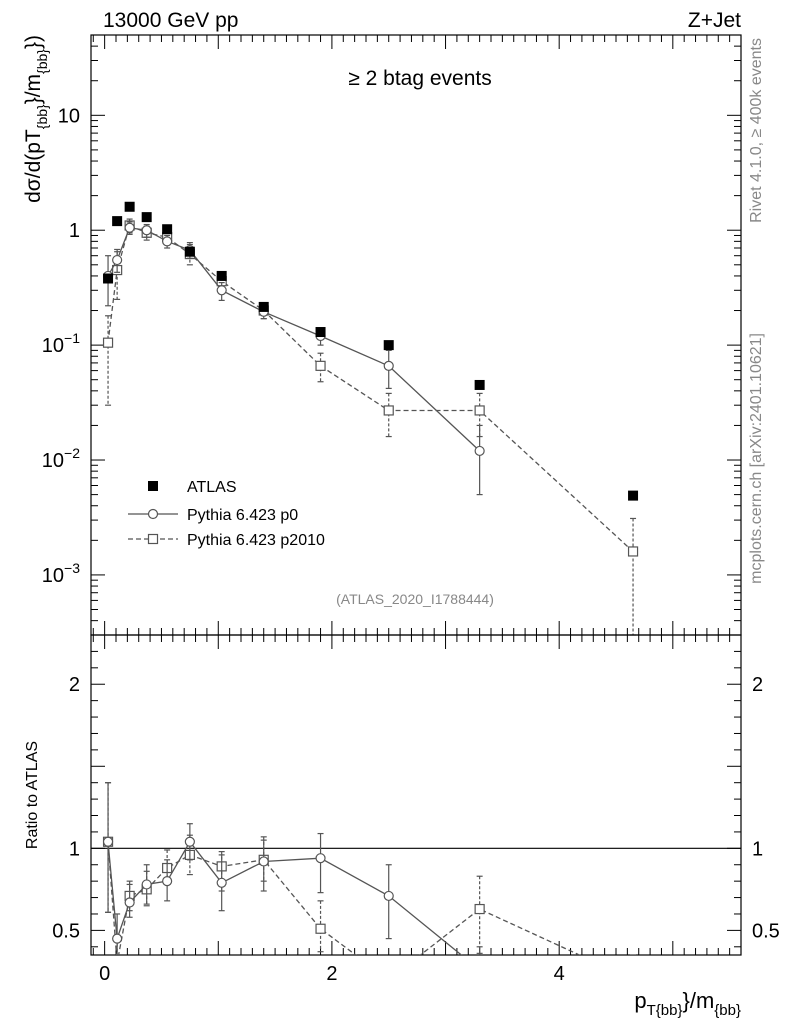  What do you see at coordinates (687, 1003) in the screenshot?
I see `x-axis-label: pT{bb}}/m{bb}` at bounding box center [687, 1003].